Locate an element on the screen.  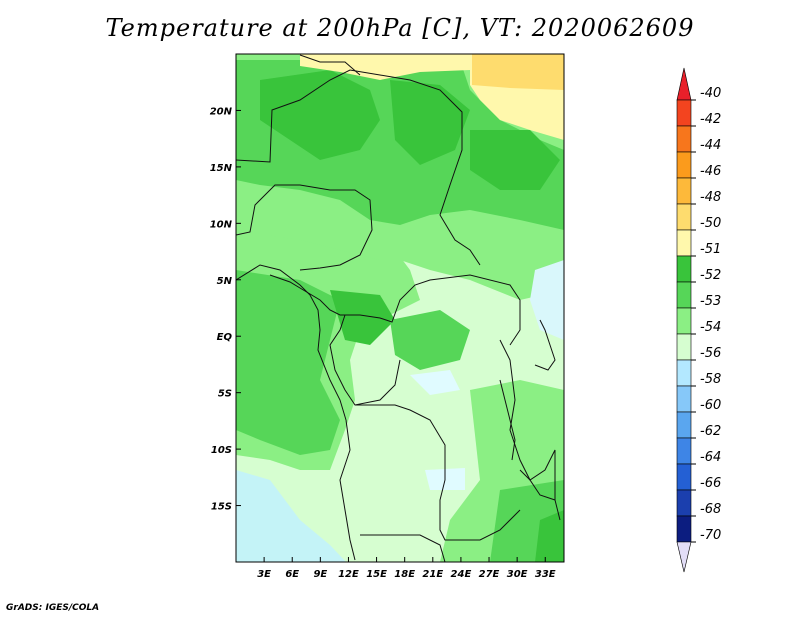
x-tick-label: 6E is located at coordinates (292, 574).